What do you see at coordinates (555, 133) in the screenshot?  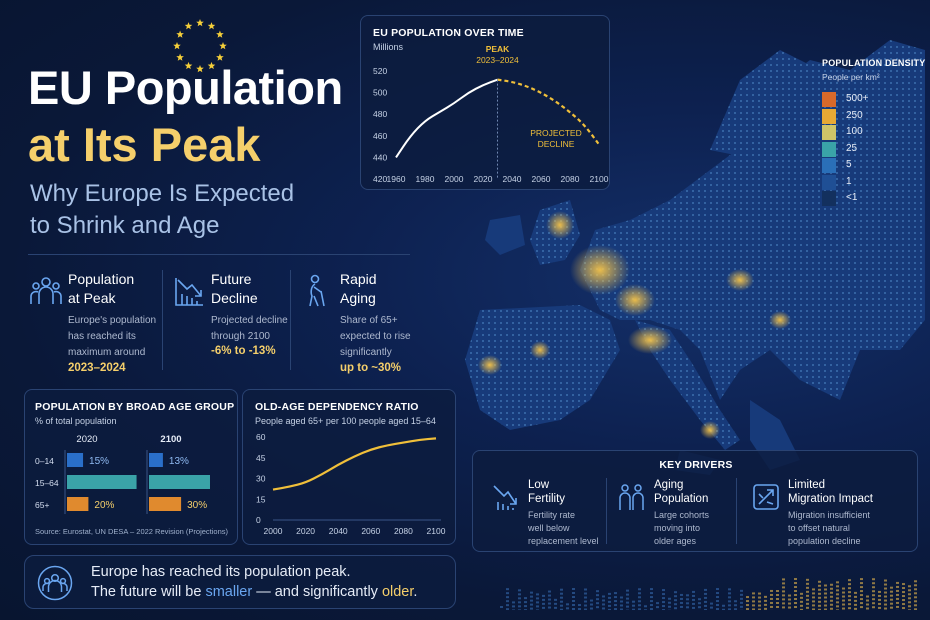 I see `projection-annotation: PROJECTED` at bounding box center [555, 133].